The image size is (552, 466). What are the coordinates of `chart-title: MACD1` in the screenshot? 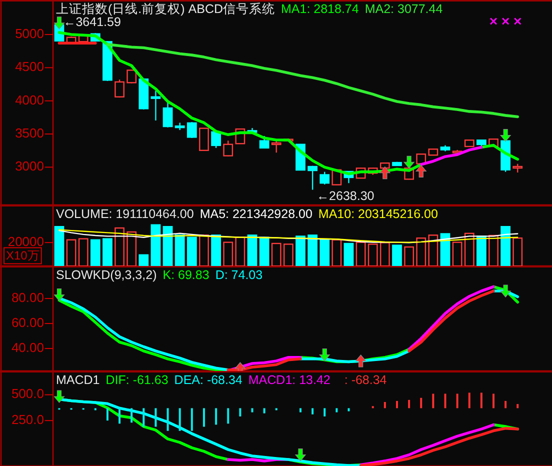 It's located at (78, 380).